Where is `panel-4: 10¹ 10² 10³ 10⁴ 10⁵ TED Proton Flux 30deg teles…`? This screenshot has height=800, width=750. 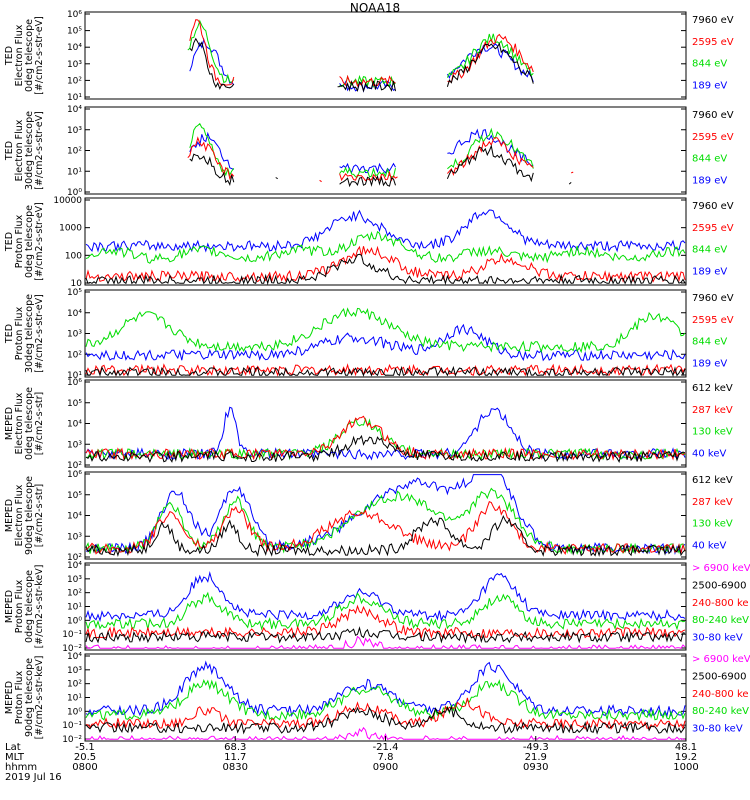 panel-4: 10¹ 10² 10³ 10⁴ 10⁵ TED Proton Flux 30deg teles… is located at coordinates (369, 334).